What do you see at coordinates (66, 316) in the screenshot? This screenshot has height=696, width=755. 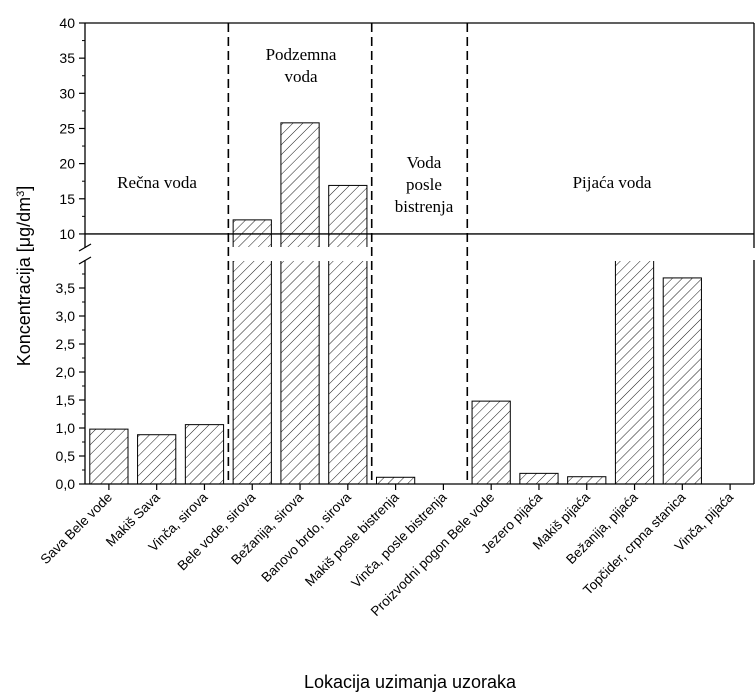 I see `y-tick-label: 3,0` at bounding box center [66, 316].